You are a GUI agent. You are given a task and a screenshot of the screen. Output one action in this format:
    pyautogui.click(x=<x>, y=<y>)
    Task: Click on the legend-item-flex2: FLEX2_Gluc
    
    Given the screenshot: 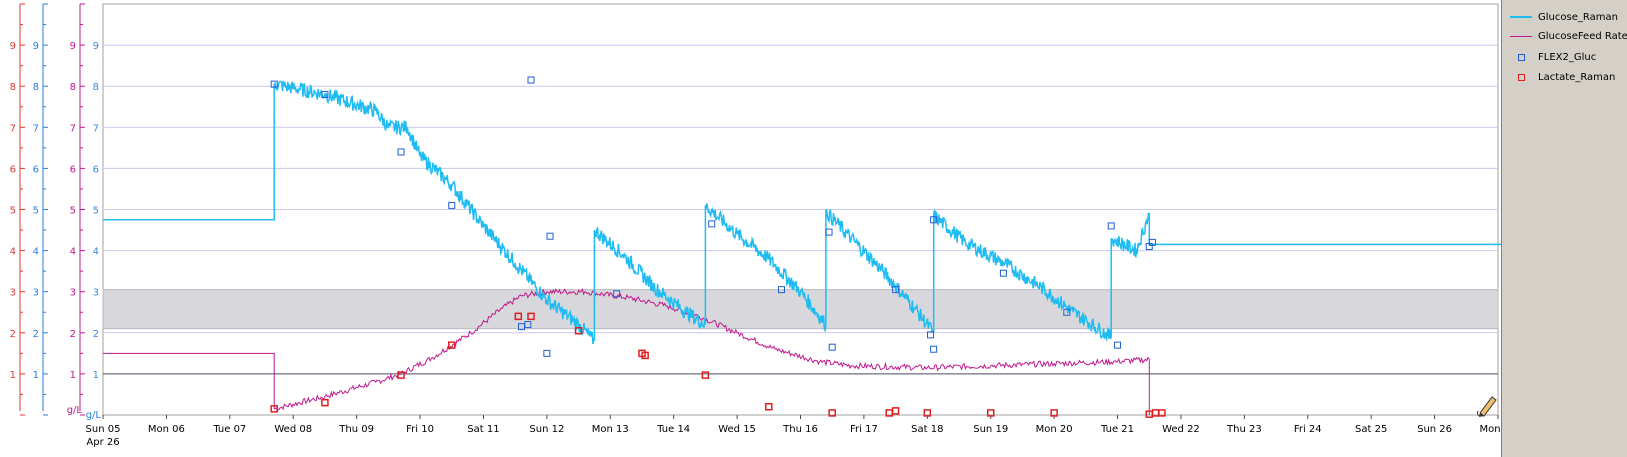 What is the action you would take?
    pyautogui.click(x=1553, y=57)
    